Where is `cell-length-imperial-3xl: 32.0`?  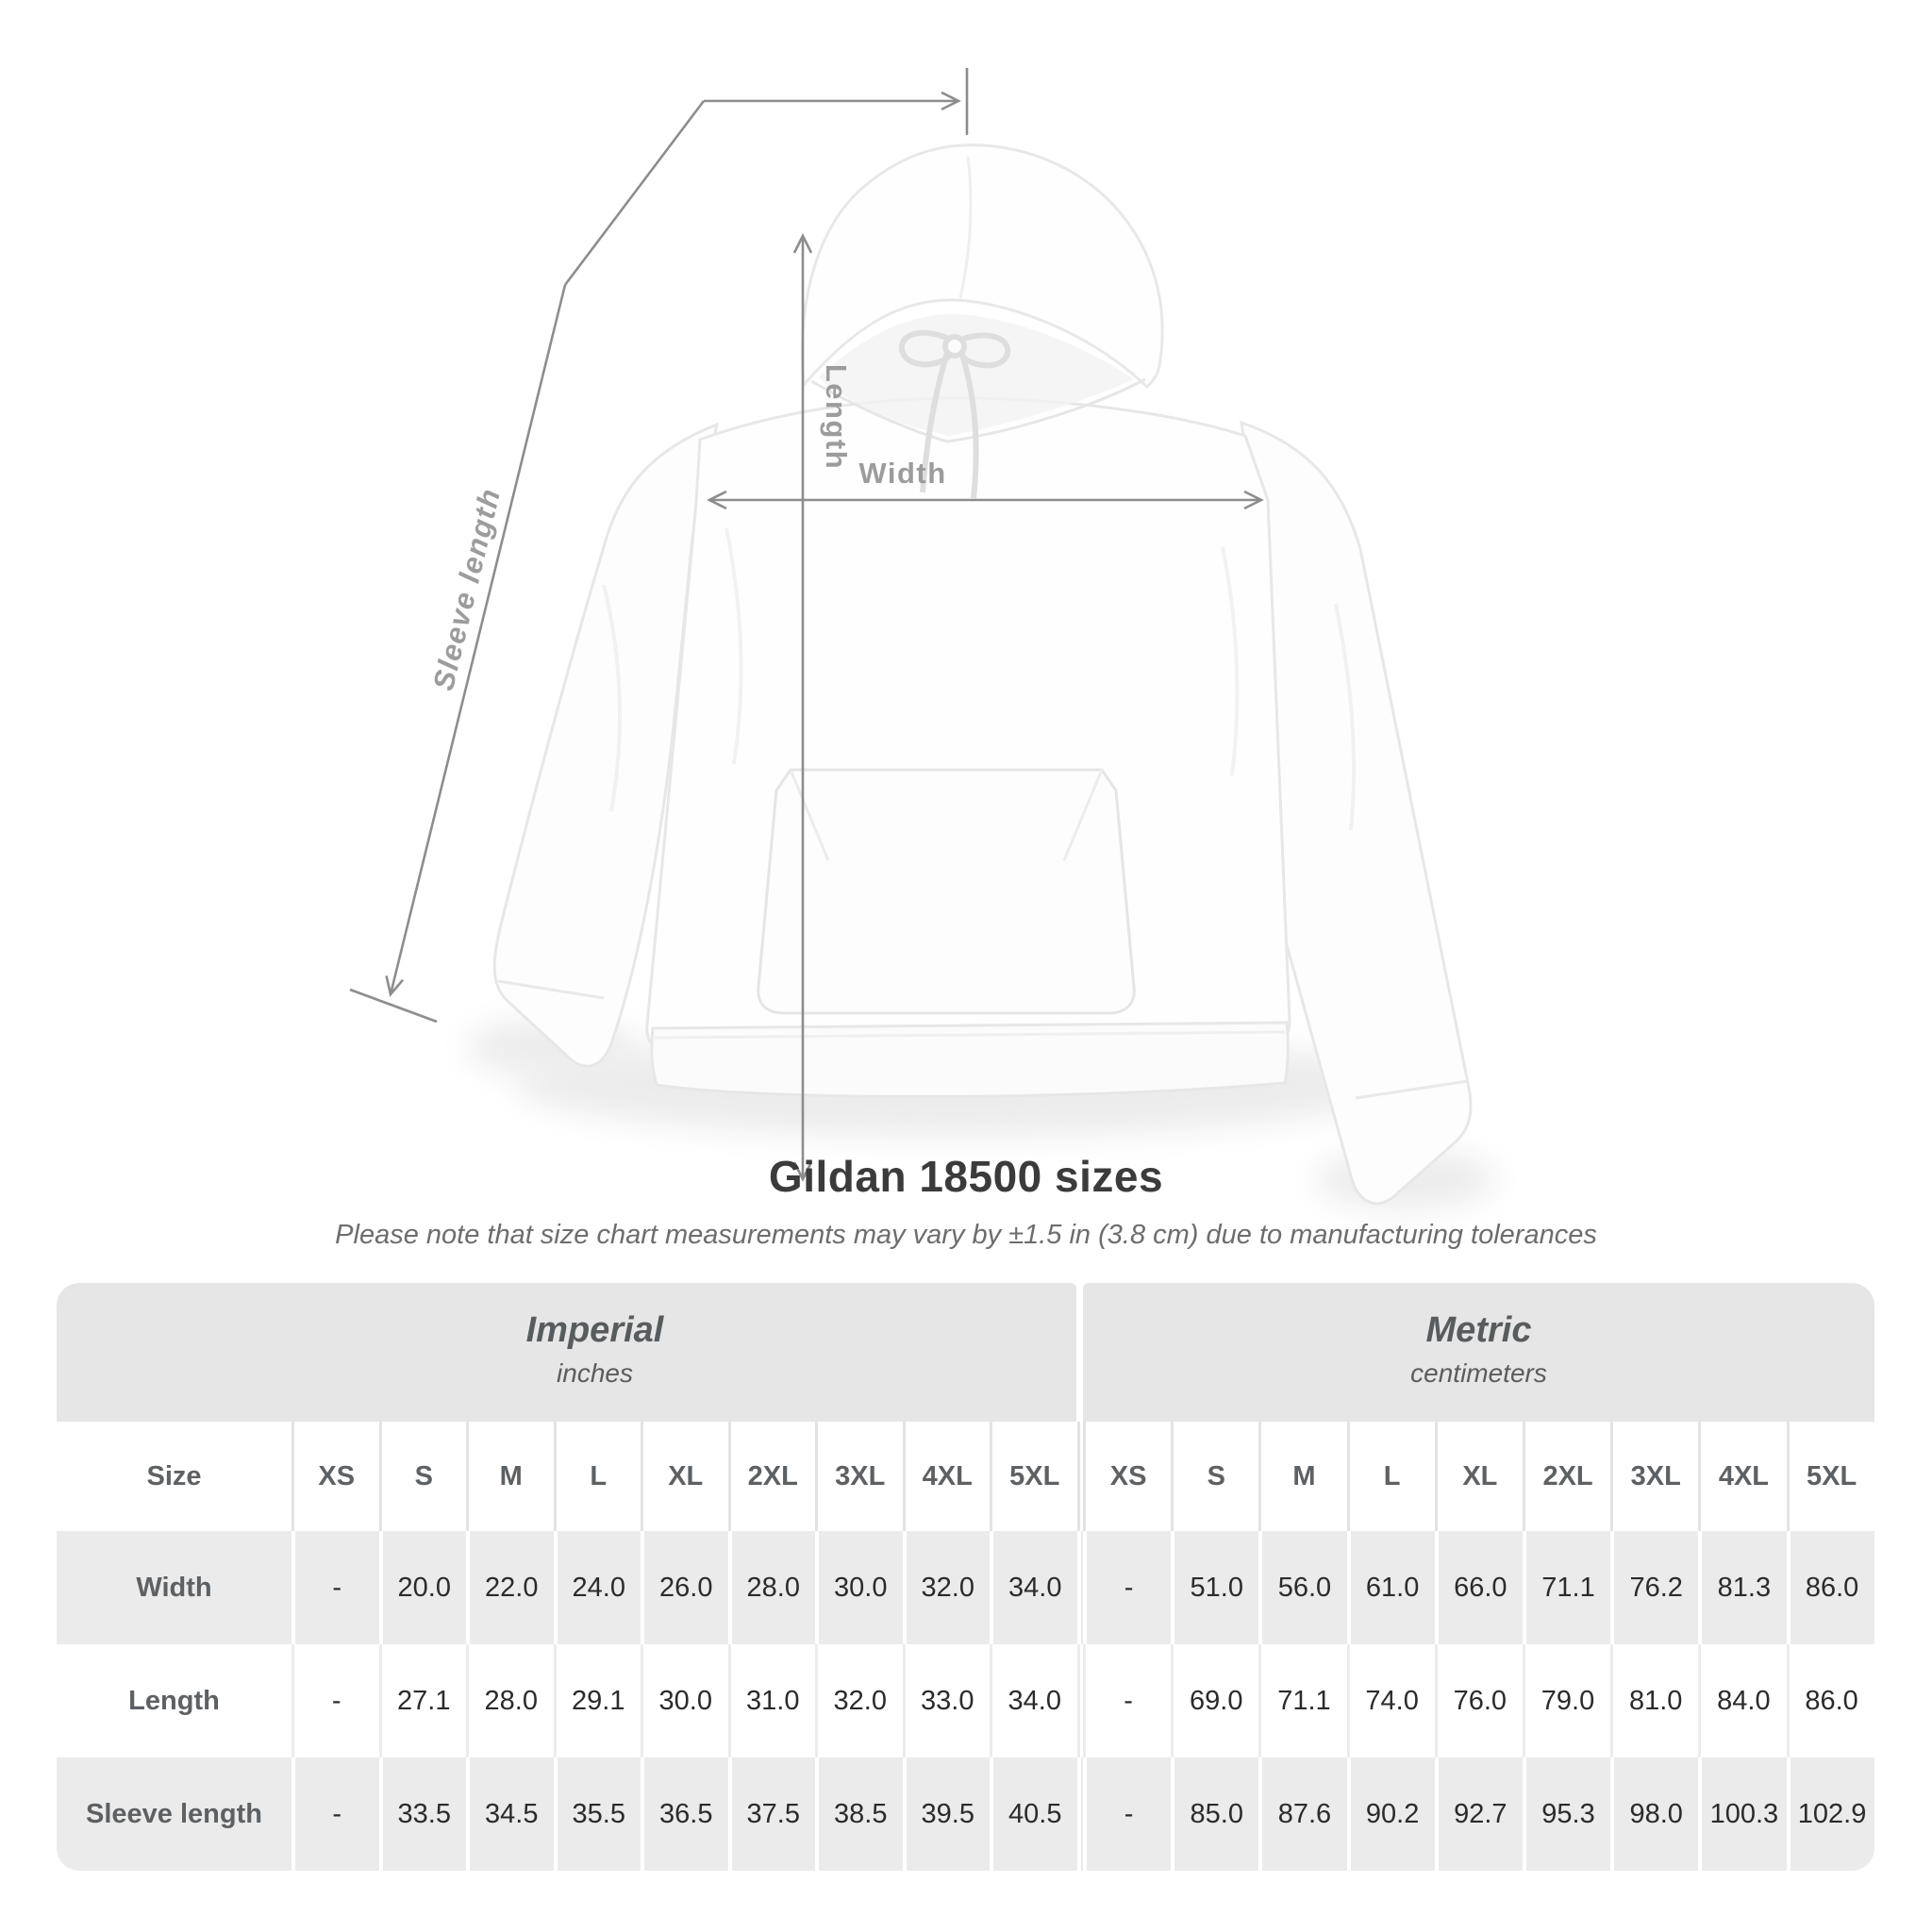 cell-length-imperial-3xl: 32.0 is located at coordinates (859, 1701).